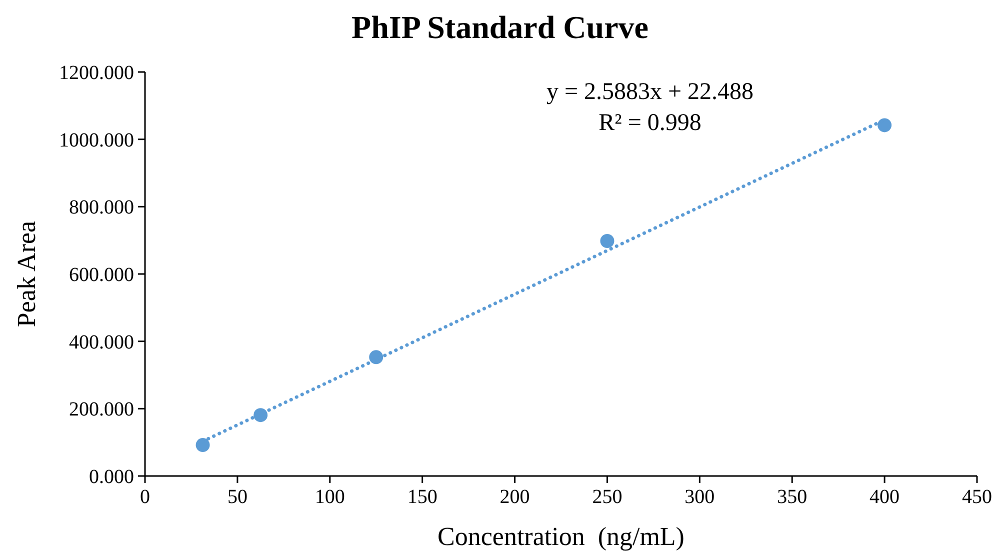  What do you see at coordinates (515, 497) in the screenshot?
I see `x-tick-label: 200` at bounding box center [515, 497].